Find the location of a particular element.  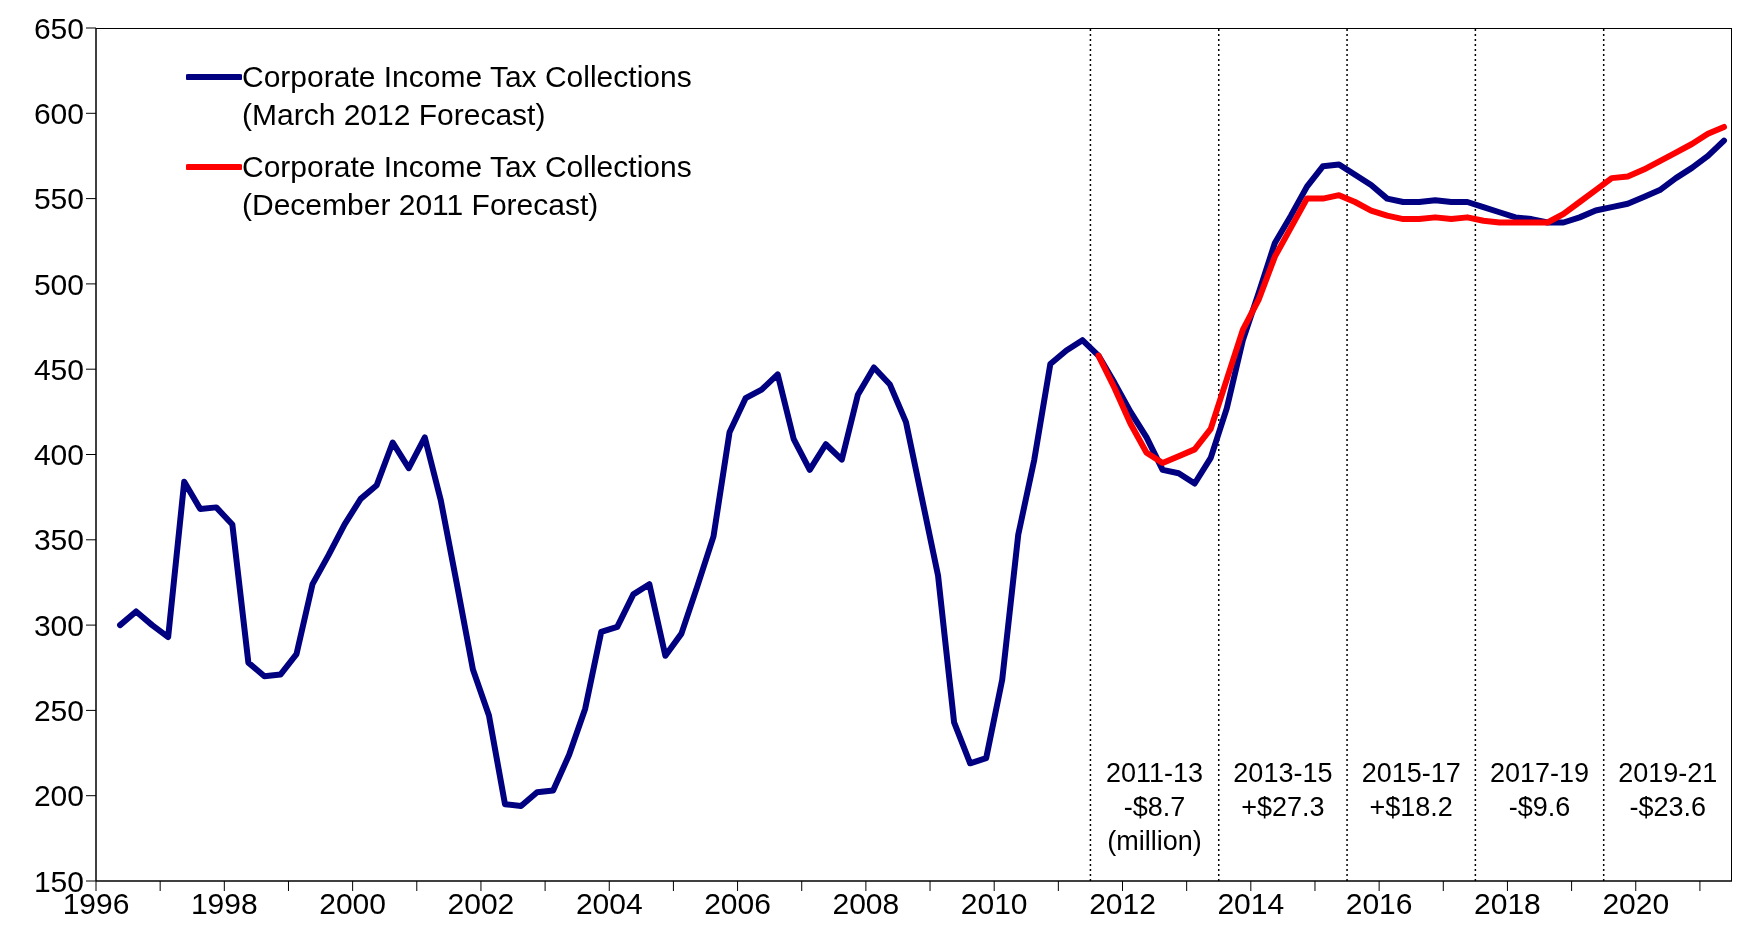

y-tick-label: 350 is located at coordinates (58, 540).